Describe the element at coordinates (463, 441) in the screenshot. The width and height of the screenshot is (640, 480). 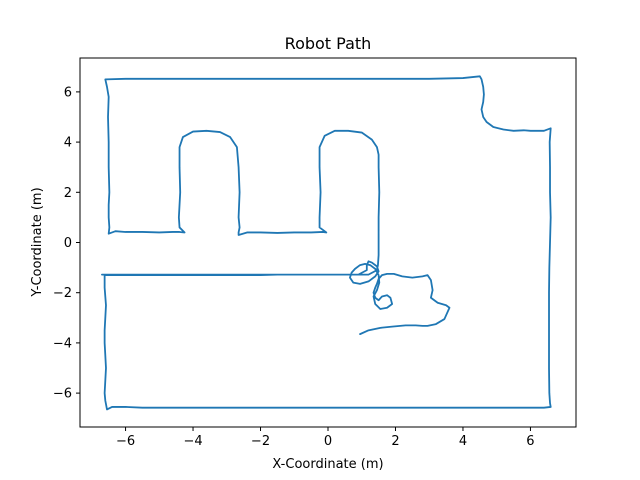
I see `x-tick-label: 4` at that location.